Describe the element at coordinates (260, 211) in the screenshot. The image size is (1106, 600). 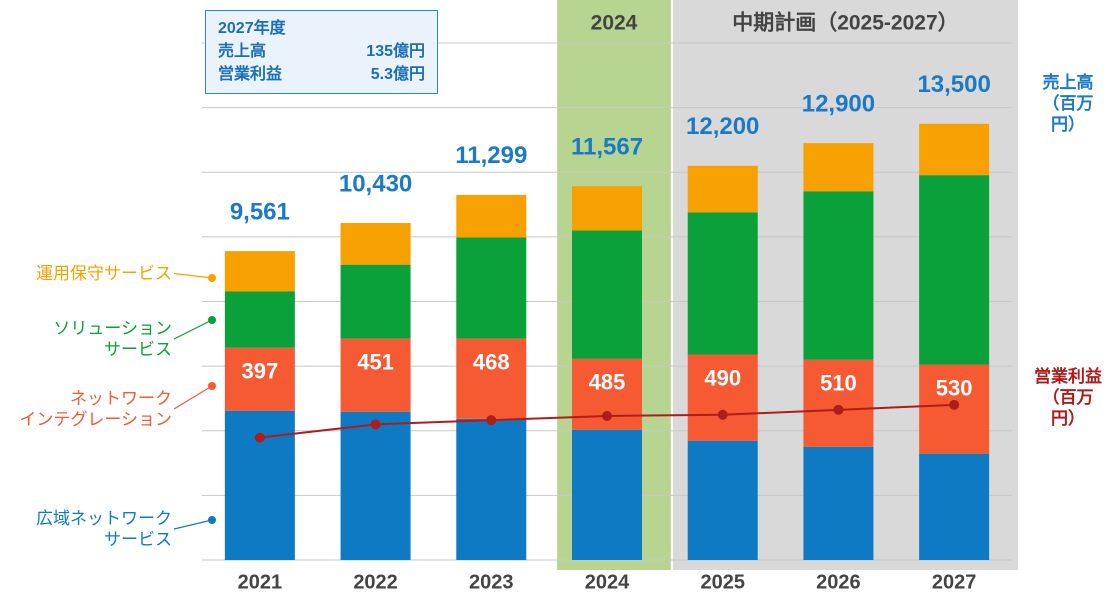
I see `total-label: 9,561` at that location.